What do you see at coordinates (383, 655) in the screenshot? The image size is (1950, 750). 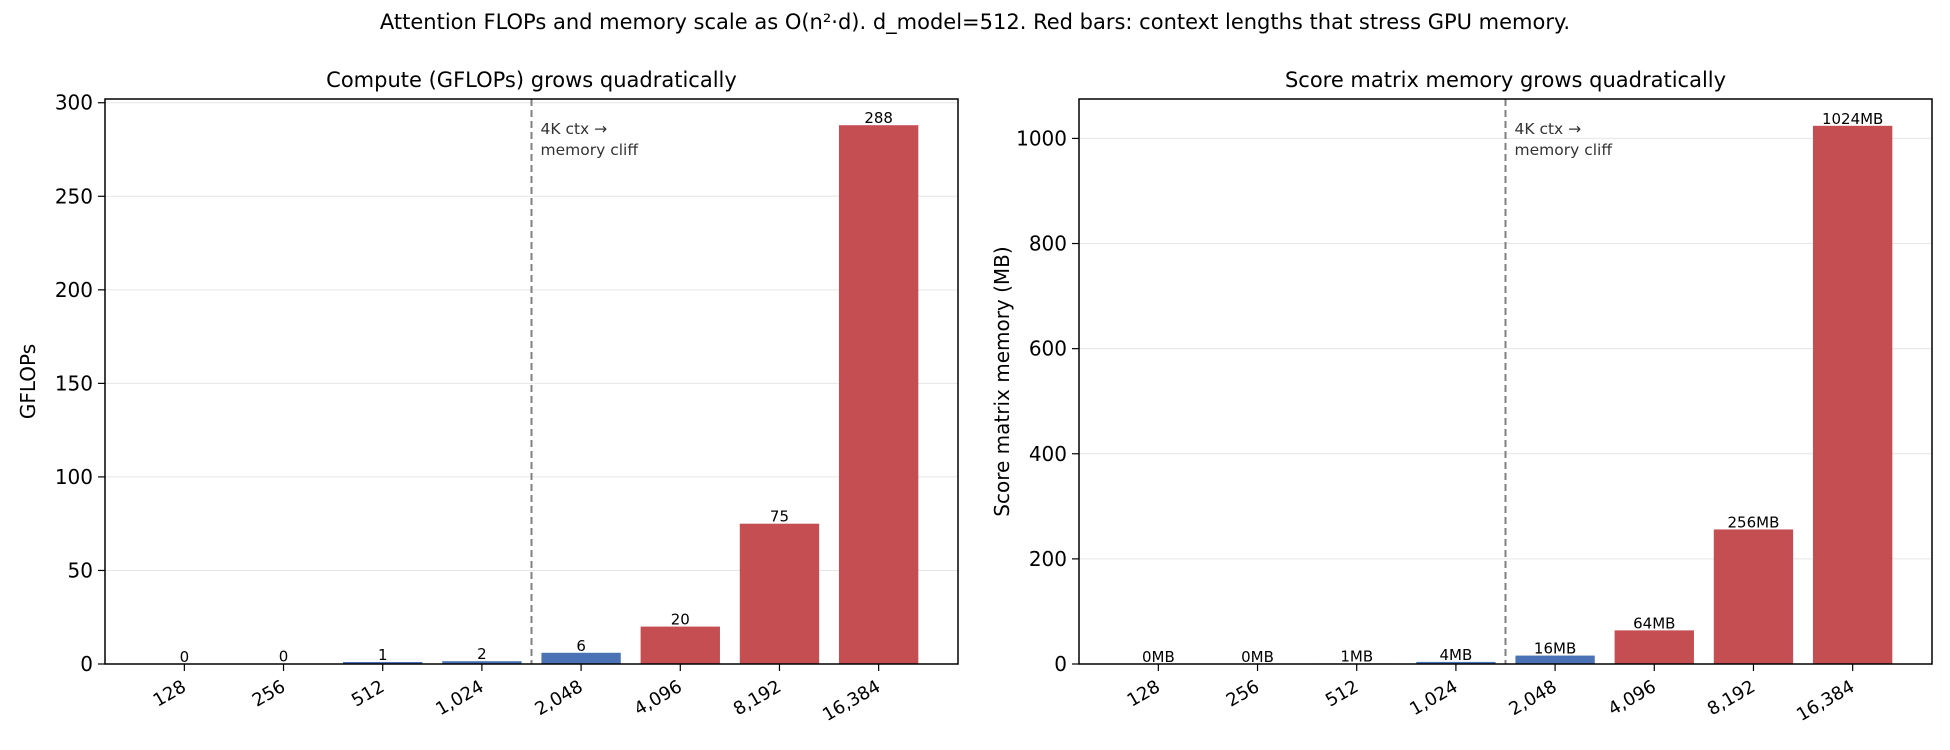 I see `chart-1-data-label: 1` at bounding box center [383, 655].